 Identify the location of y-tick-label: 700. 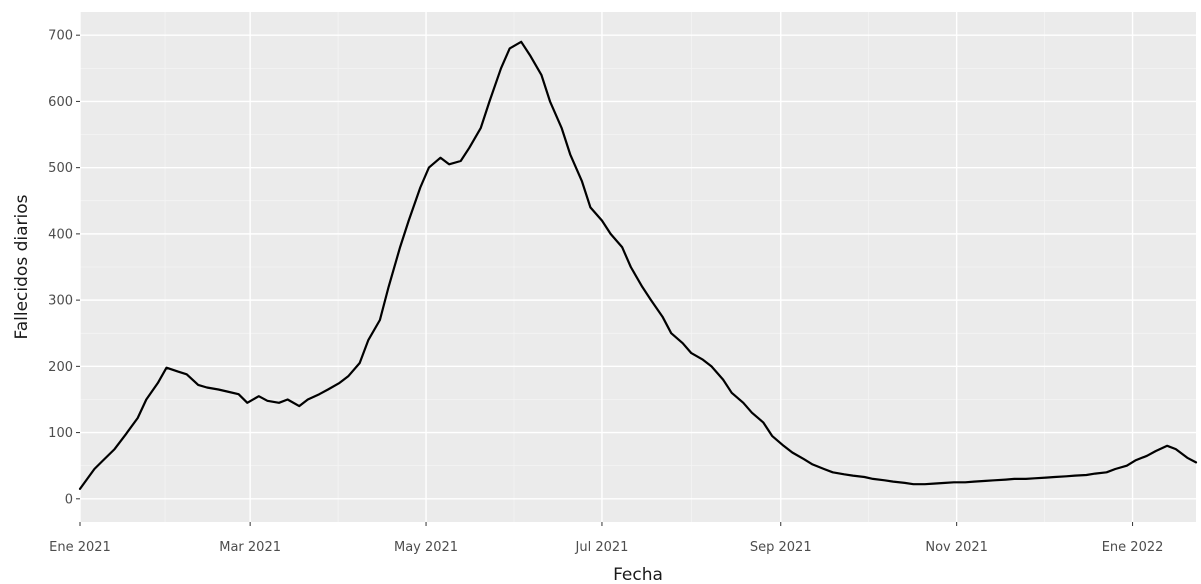
(60, 36).